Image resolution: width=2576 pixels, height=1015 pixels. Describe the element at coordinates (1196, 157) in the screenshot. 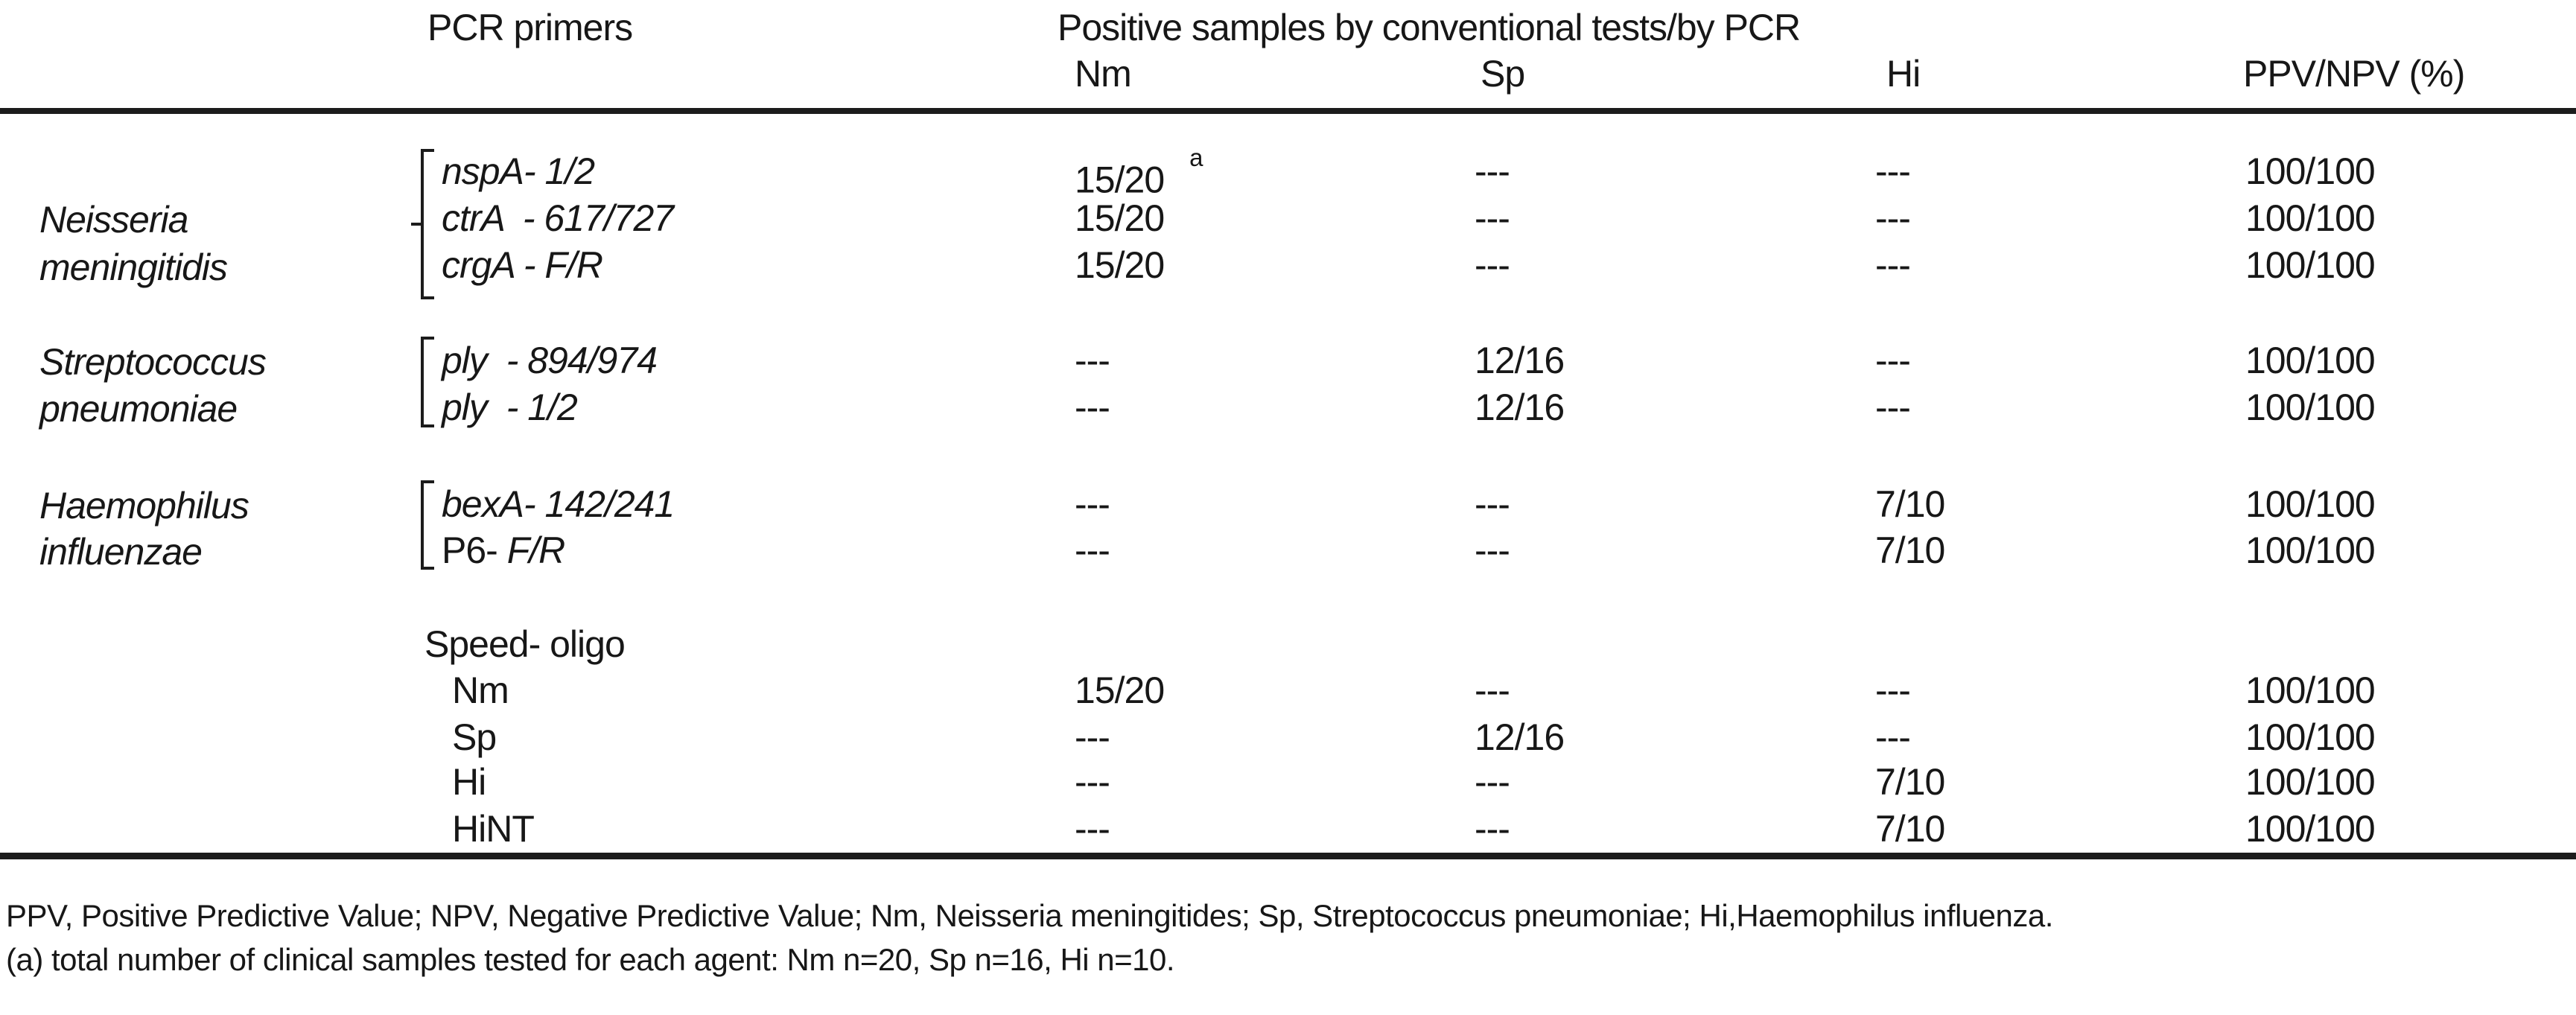

I see `footnote-marker-a: a` at that location.